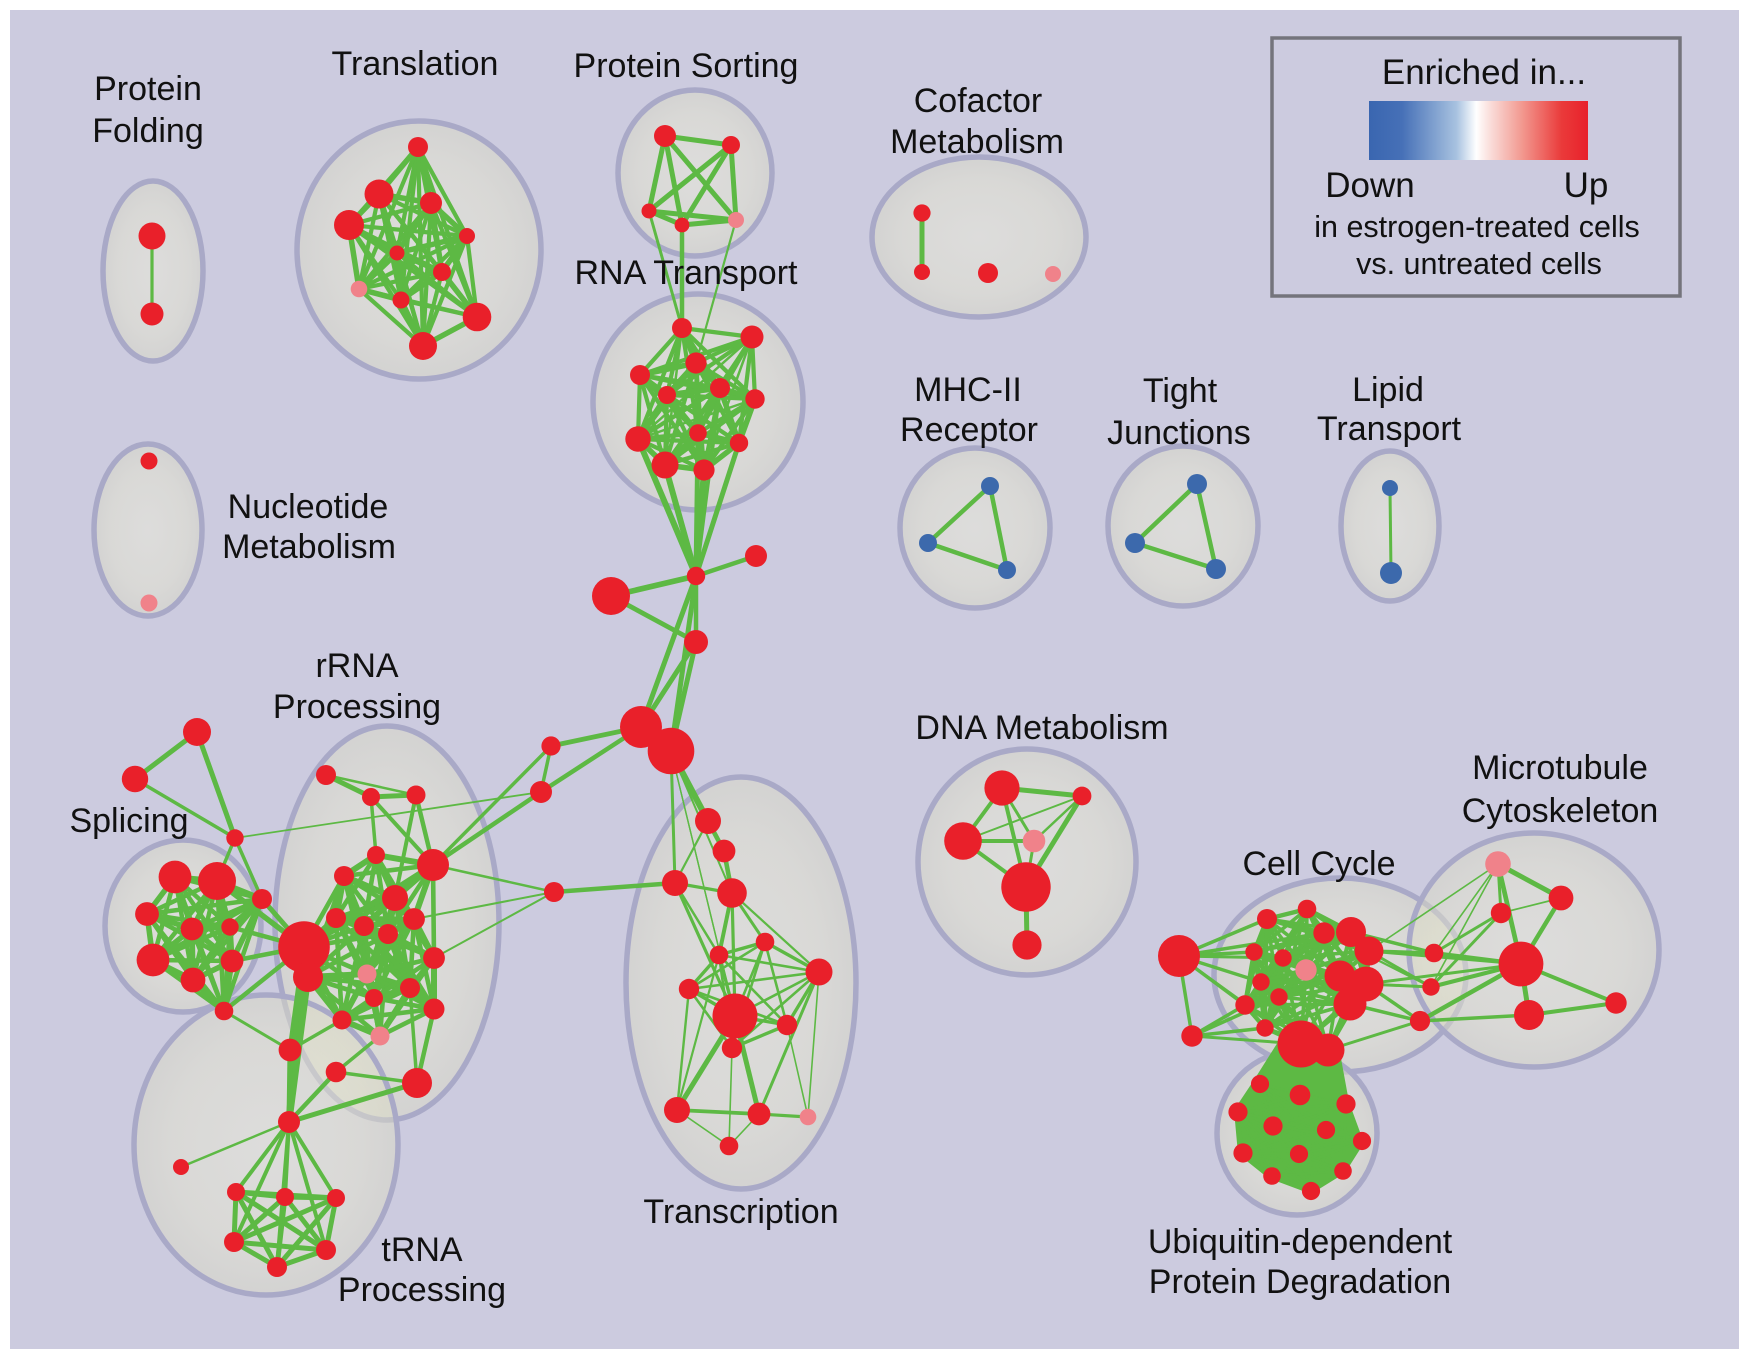 Image resolution: width=1750 pixels, height=1365 pixels. I want to click on svg-text: Lipid, so click(1388, 390).